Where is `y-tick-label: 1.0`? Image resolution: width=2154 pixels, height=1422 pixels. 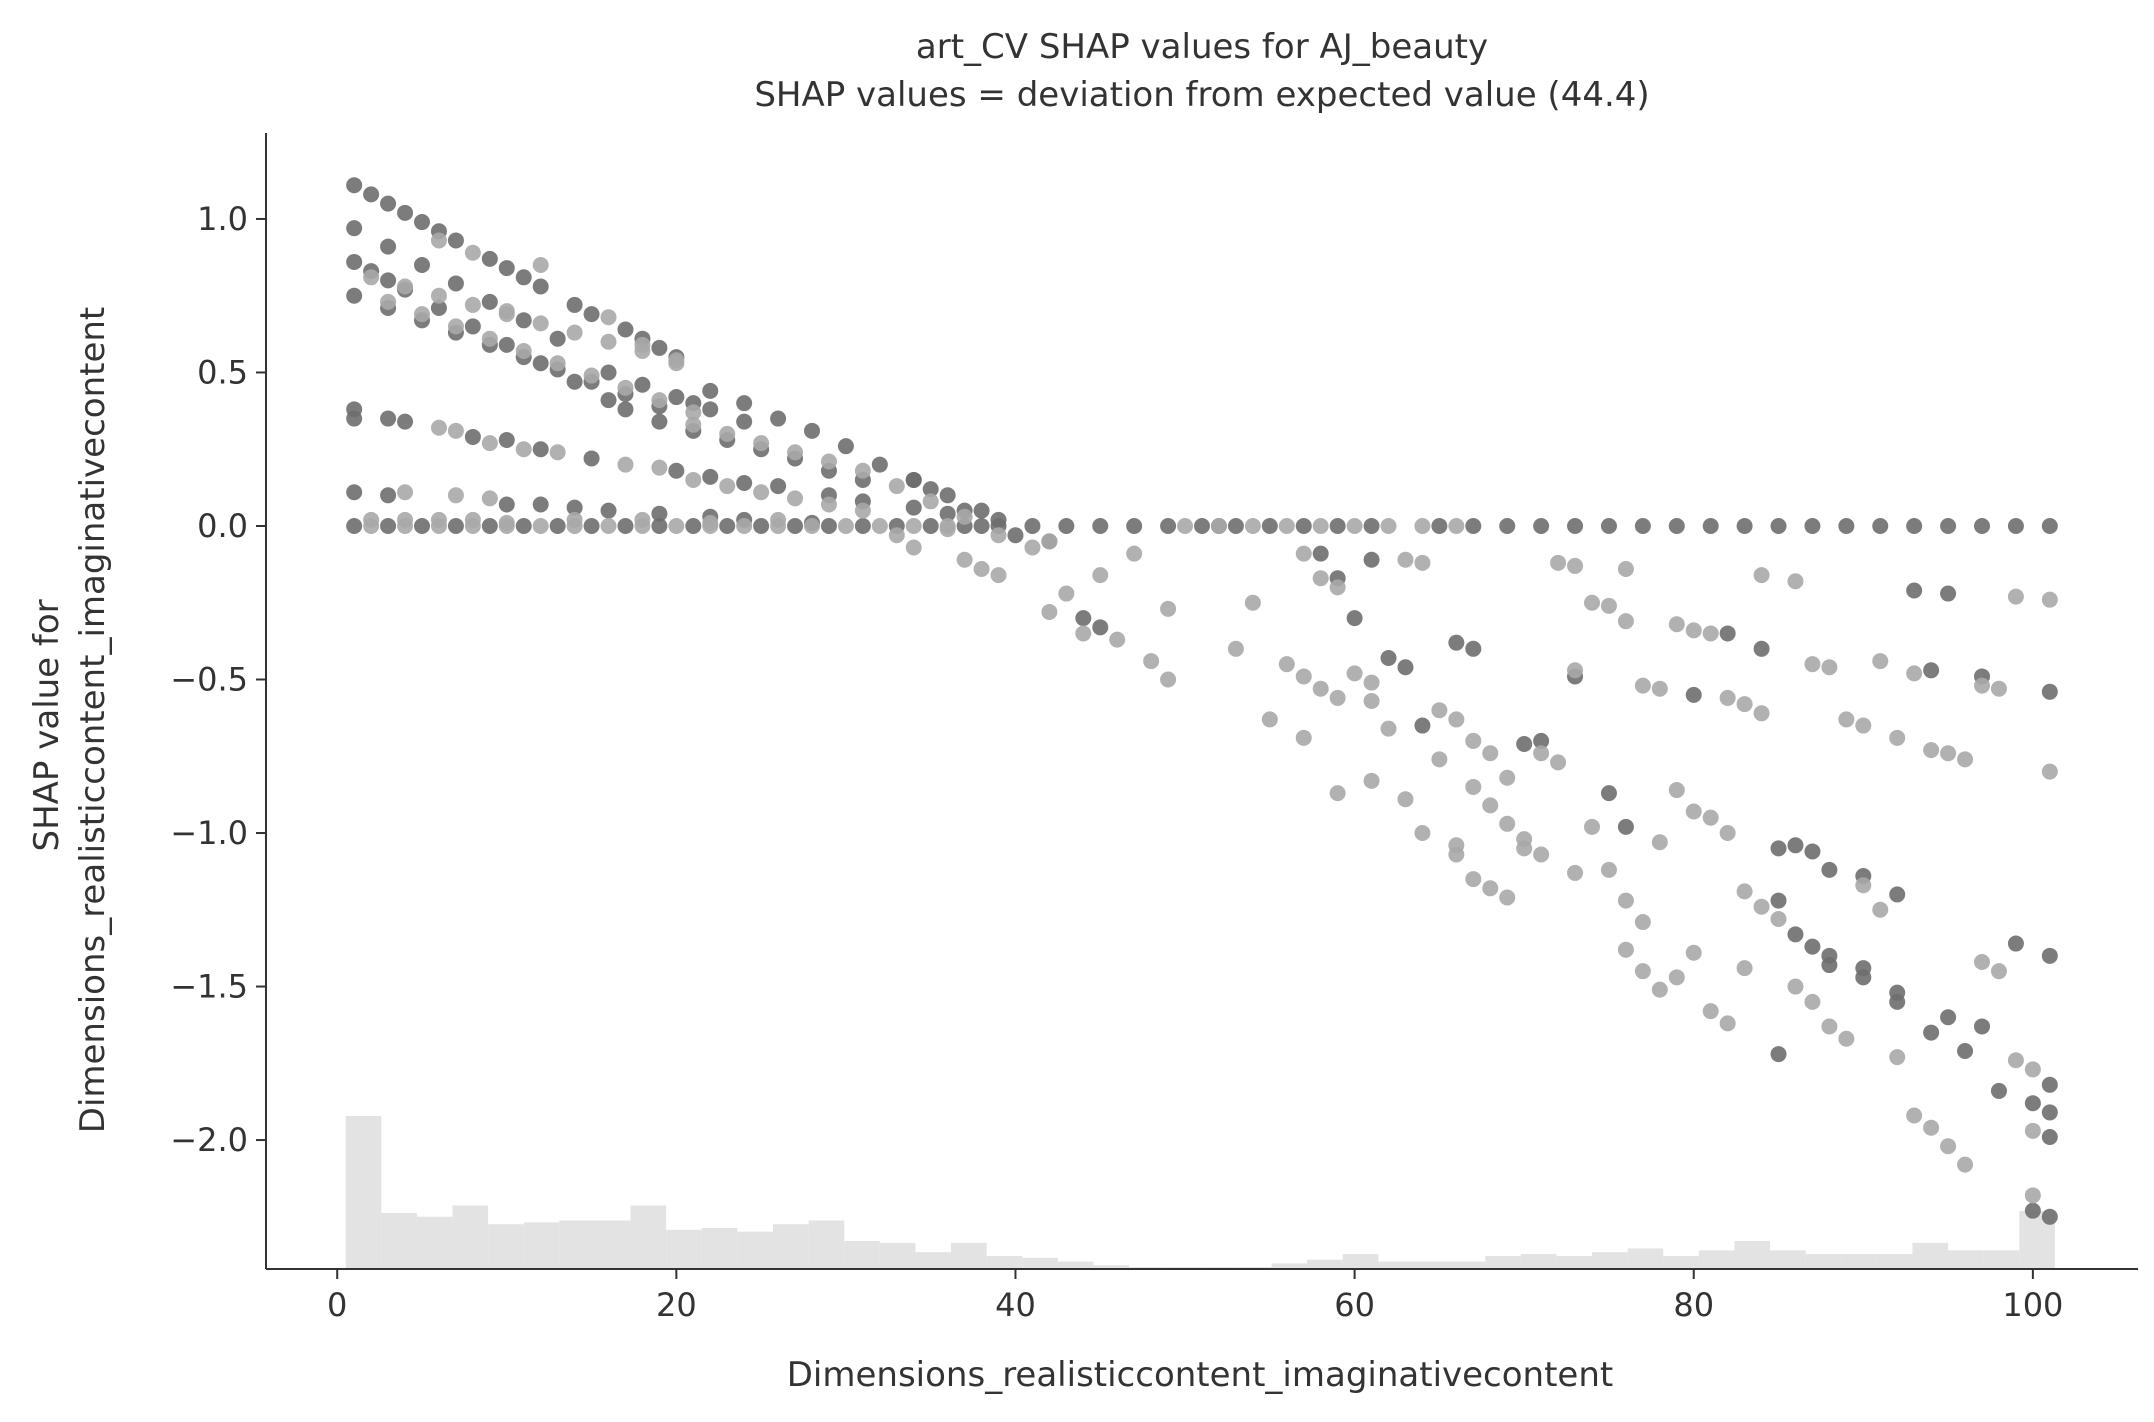
y-tick-label: 1.0 is located at coordinates (222, 219).